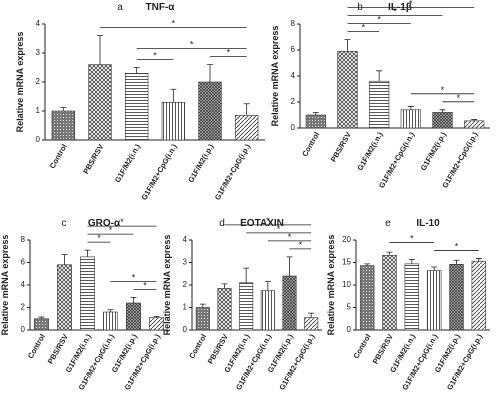  What do you see at coordinates (64, 223) in the screenshot?
I see `panel-label: c` at bounding box center [64, 223].